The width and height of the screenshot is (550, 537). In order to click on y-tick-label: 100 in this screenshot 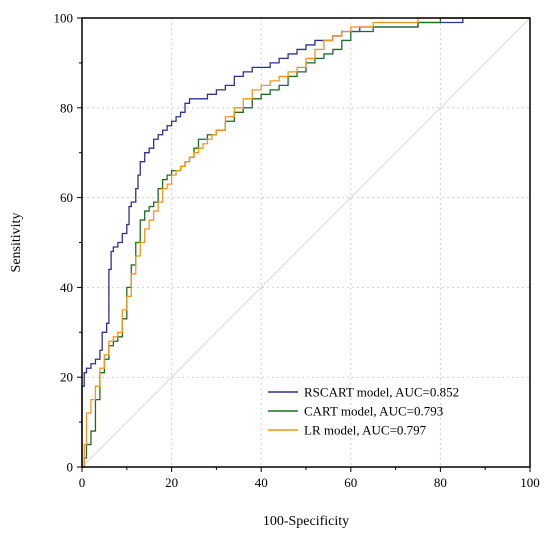, I will do `click(64, 18)`.